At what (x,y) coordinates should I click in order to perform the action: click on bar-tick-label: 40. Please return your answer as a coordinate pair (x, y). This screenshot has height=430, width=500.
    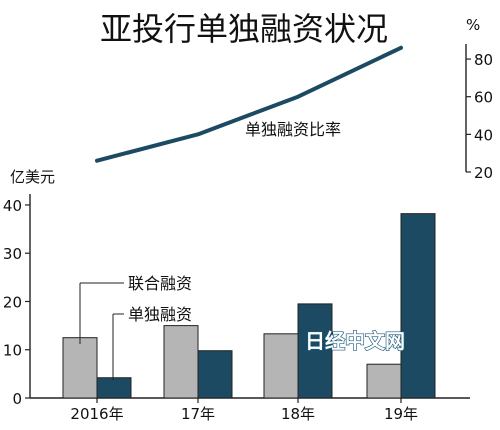
    Looking at the image, I should click on (12, 206).